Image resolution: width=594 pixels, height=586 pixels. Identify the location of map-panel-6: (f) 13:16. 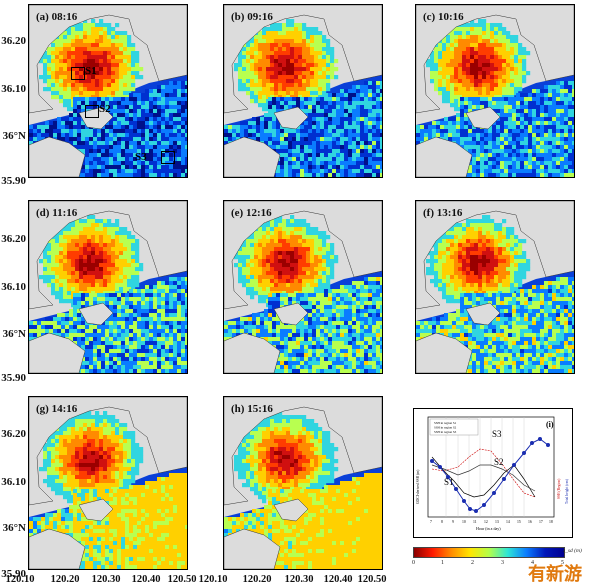
(495, 287).